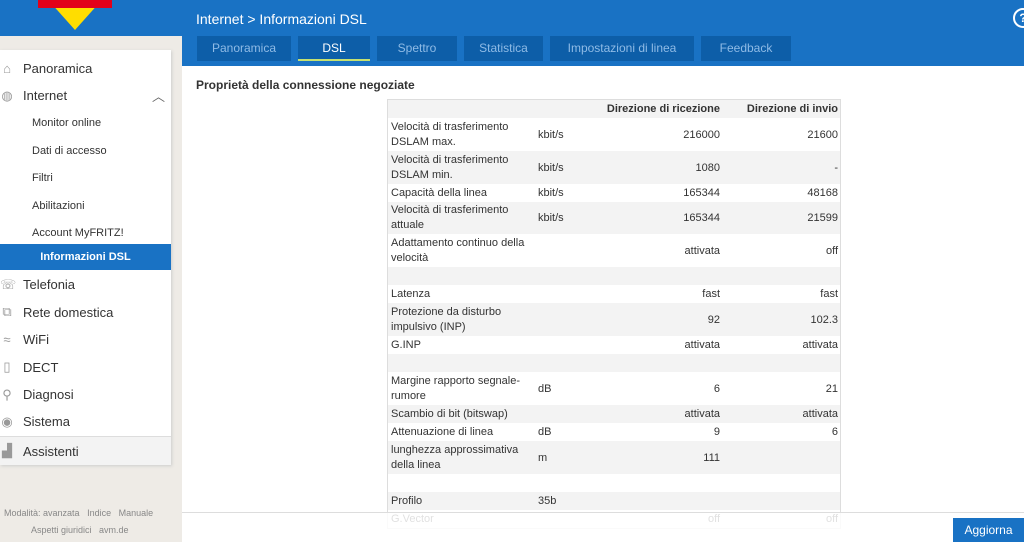 The height and width of the screenshot is (542, 1024). I want to click on tab-impostazioni-di-linea: Impostazioni di linea, so click(622, 48).